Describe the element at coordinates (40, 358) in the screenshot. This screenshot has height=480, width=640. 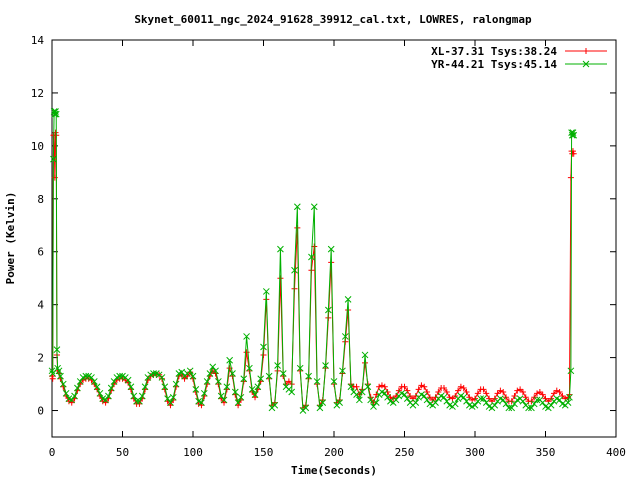
I see `y-tick-label-1: 2` at that location.